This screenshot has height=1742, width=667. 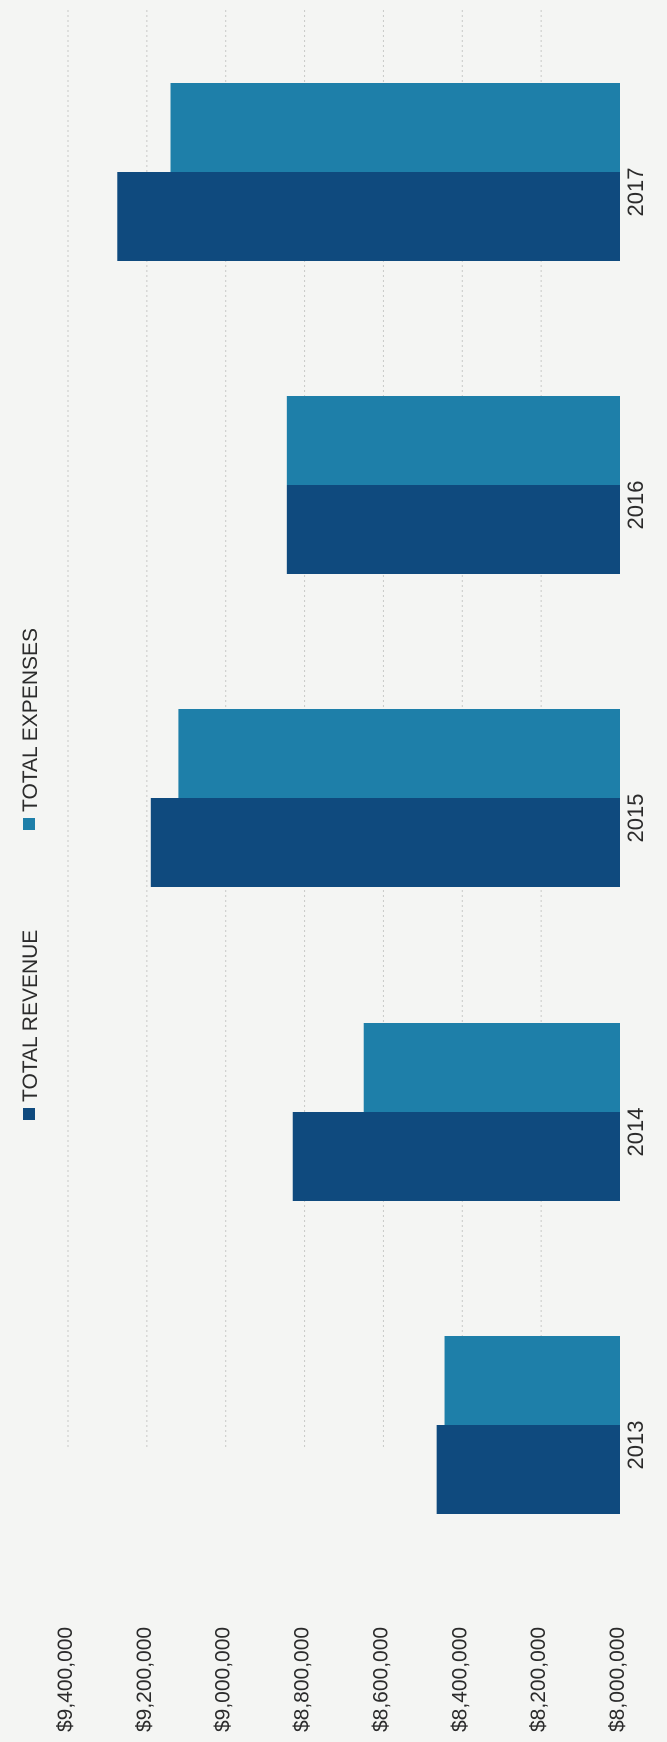 What do you see at coordinates (30, 720) in the screenshot?
I see `legend-total-expenses-label: TOTAL EXPENSES` at bounding box center [30, 720].